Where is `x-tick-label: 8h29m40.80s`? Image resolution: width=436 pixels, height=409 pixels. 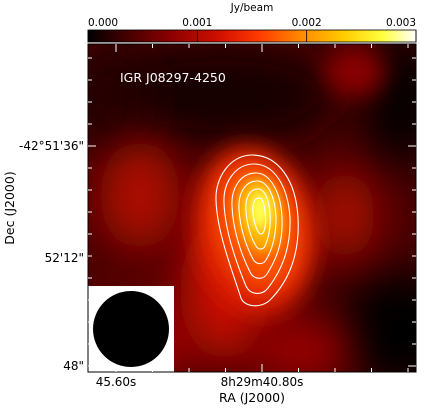 x-tick-label: 8h29m40.80s is located at coordinates (262, 382).